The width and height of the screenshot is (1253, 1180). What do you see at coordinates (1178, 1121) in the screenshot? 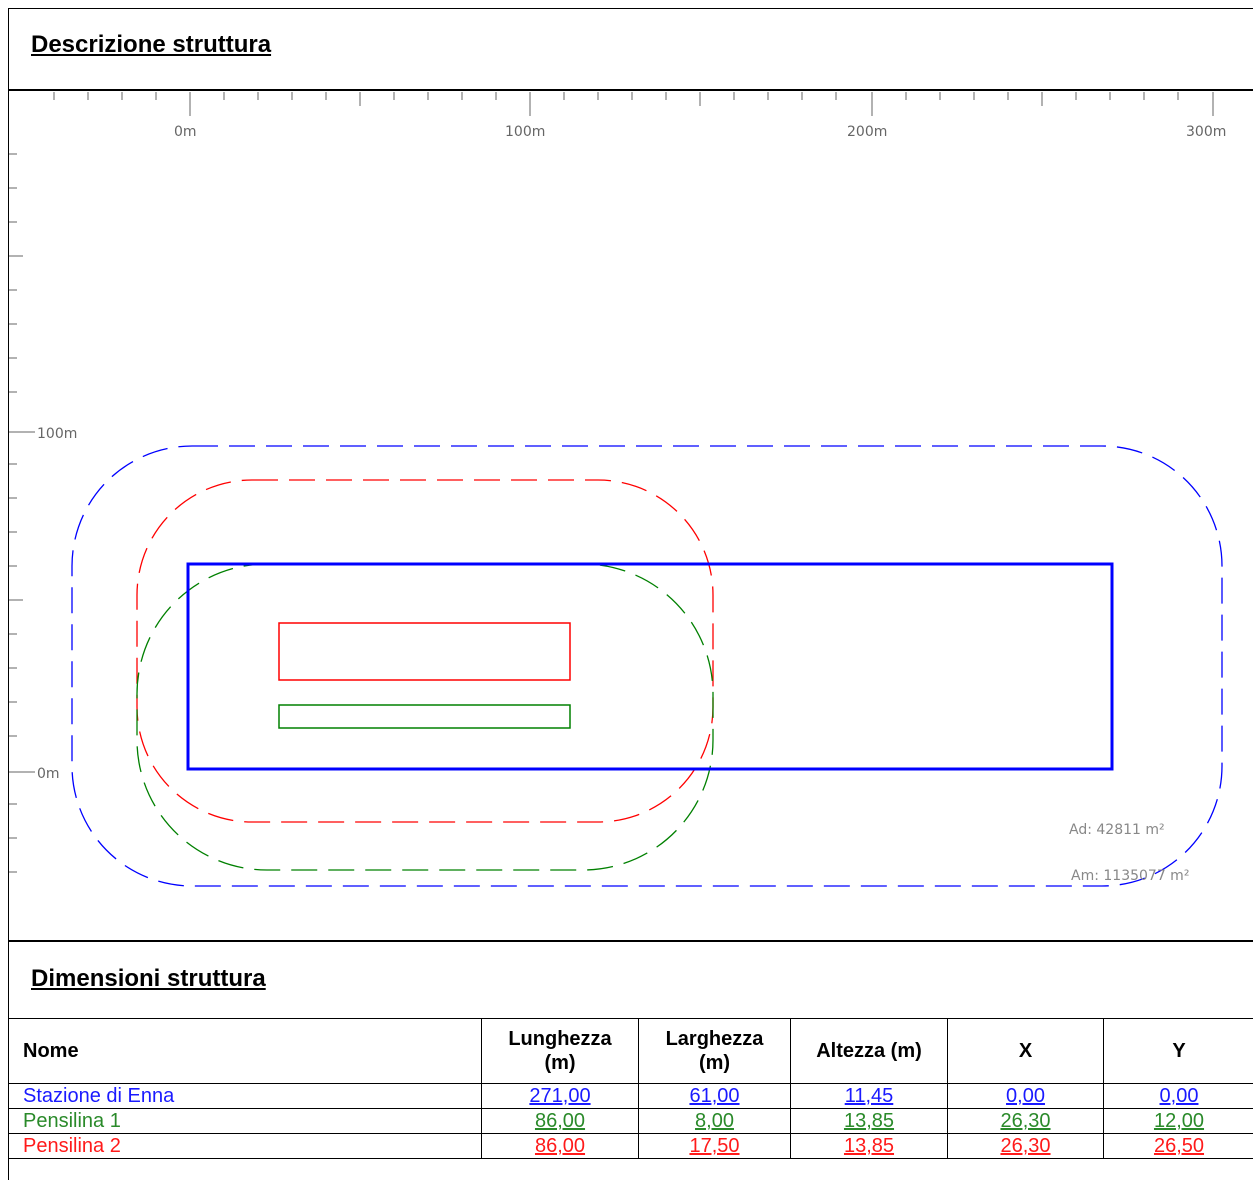
I see `cell-y: 12,00` at bounding box center [1178, 1121].